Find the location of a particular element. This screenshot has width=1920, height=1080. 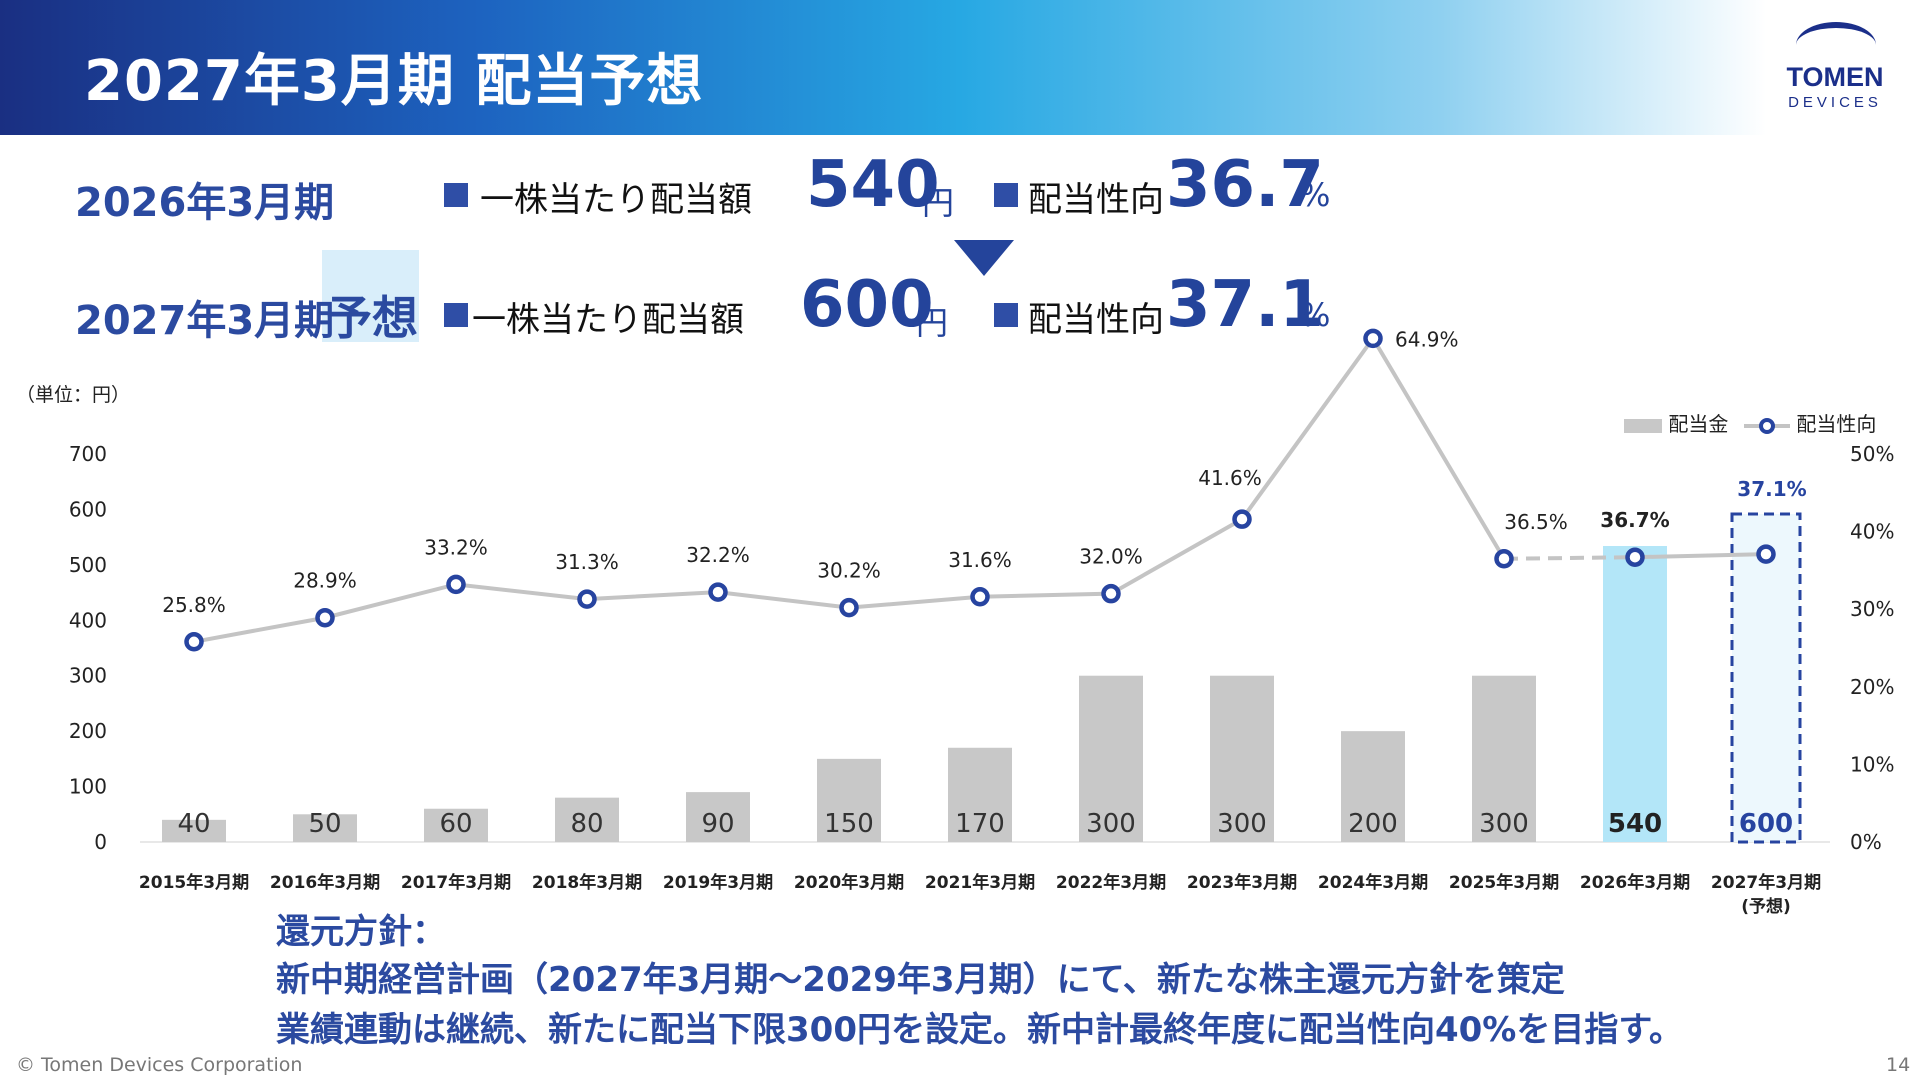

x-tick-label: 2015年3月期 is located at coordinates (194, 882).